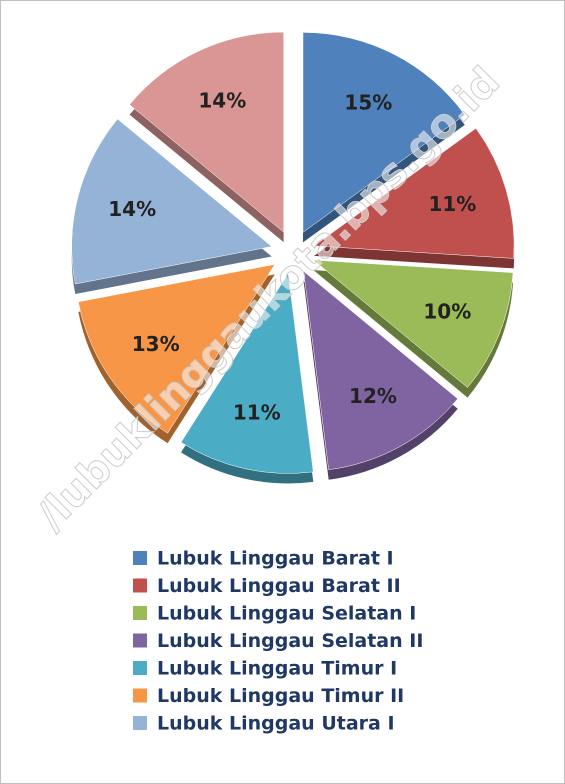 The height and width of the screenshot is (784, 565). I want to click on legend-label: Lubuk Linggau Selatan II, so click(290, 641).